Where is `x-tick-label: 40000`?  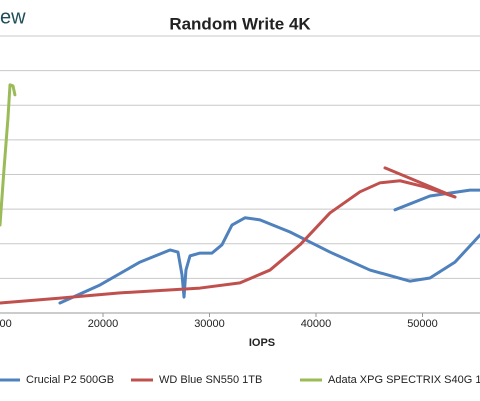 x-tick-label: 40000 is located at coordinates (316, 324).